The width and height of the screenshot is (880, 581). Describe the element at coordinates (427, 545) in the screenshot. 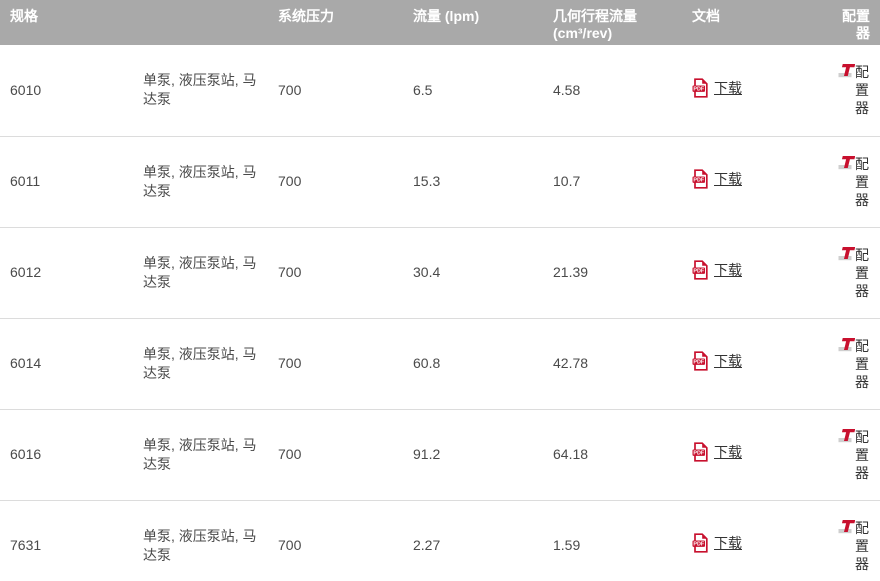

I see `flow-cell: 2.27` at that location.